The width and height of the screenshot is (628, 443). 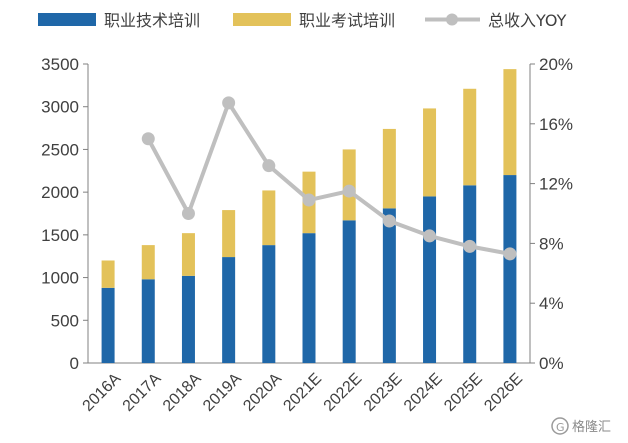 What do you see at coordinates (262, 19) in the screenshot?
I see `legend-swatch-exam-training` at bounding box center [262, 19].